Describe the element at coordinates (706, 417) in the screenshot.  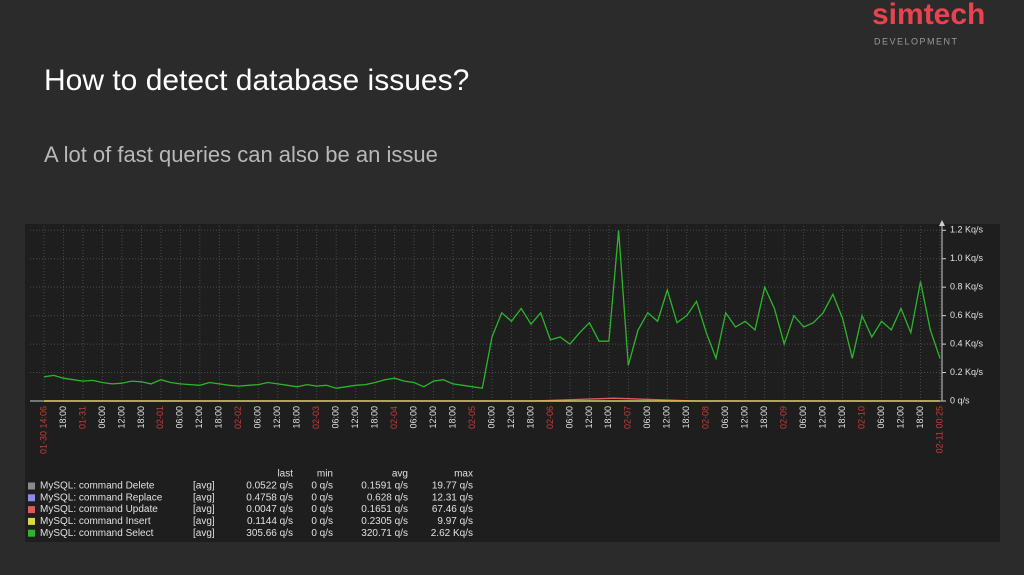
I see `x-tick-label: 02-08` at that location.